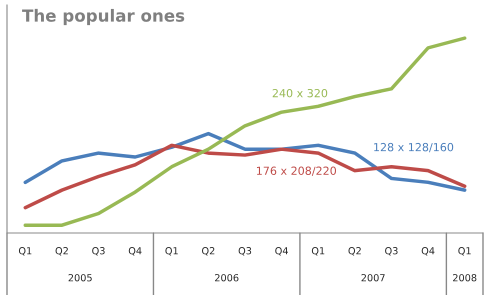 The image size is (490, 295). I want to click on text: 2005, so click(80, 278).